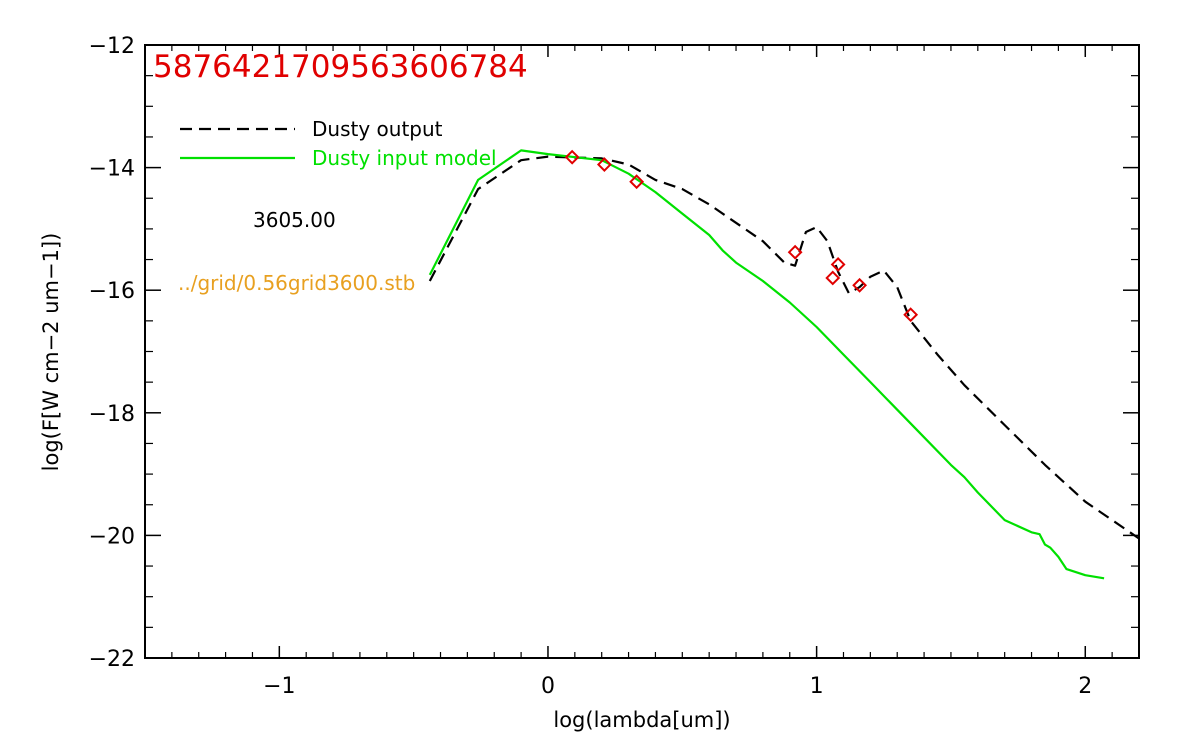 The width and height of the screenshot is (1180, 750). What do you see at coordinates (548, 686) in the screenshot?
I see `x-tick-label: 0` at bounding box center [548, 686].